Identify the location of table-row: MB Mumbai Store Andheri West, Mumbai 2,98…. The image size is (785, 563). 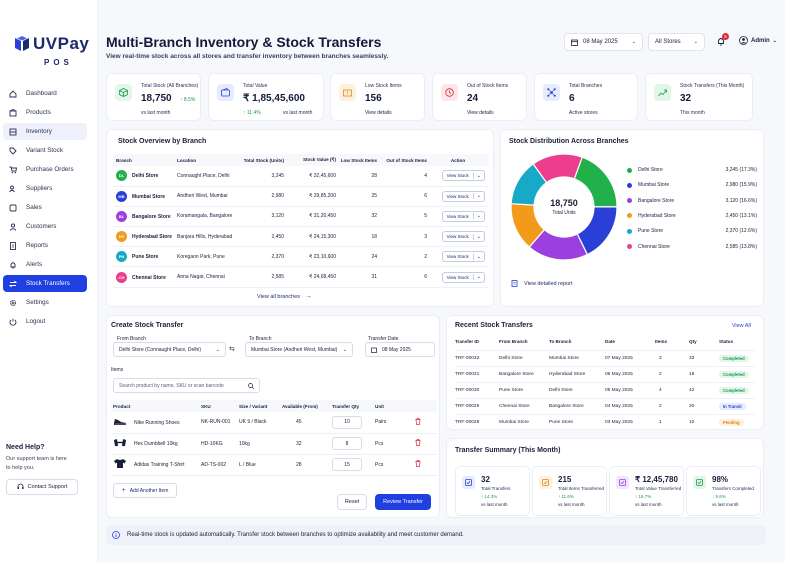
(301, 196).